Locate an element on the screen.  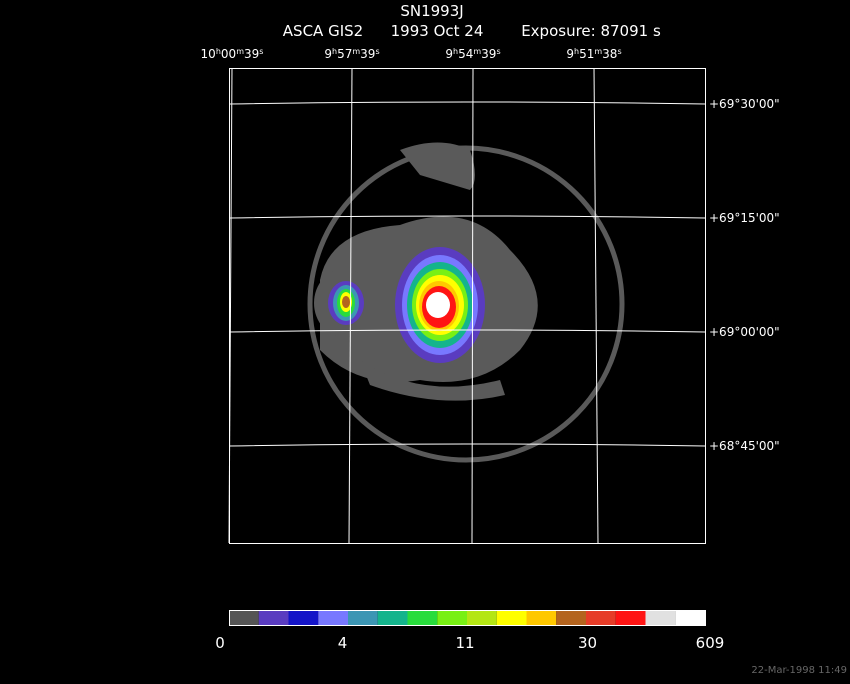
dec-label: +69°30'00" is located at coordinates (744, 104).